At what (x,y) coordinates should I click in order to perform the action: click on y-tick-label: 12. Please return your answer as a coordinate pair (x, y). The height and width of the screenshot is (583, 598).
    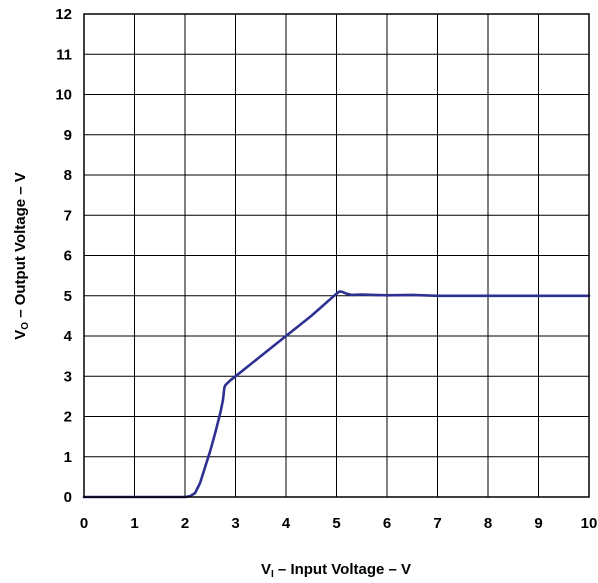
    Looking at the image, I should click on (63, 14).